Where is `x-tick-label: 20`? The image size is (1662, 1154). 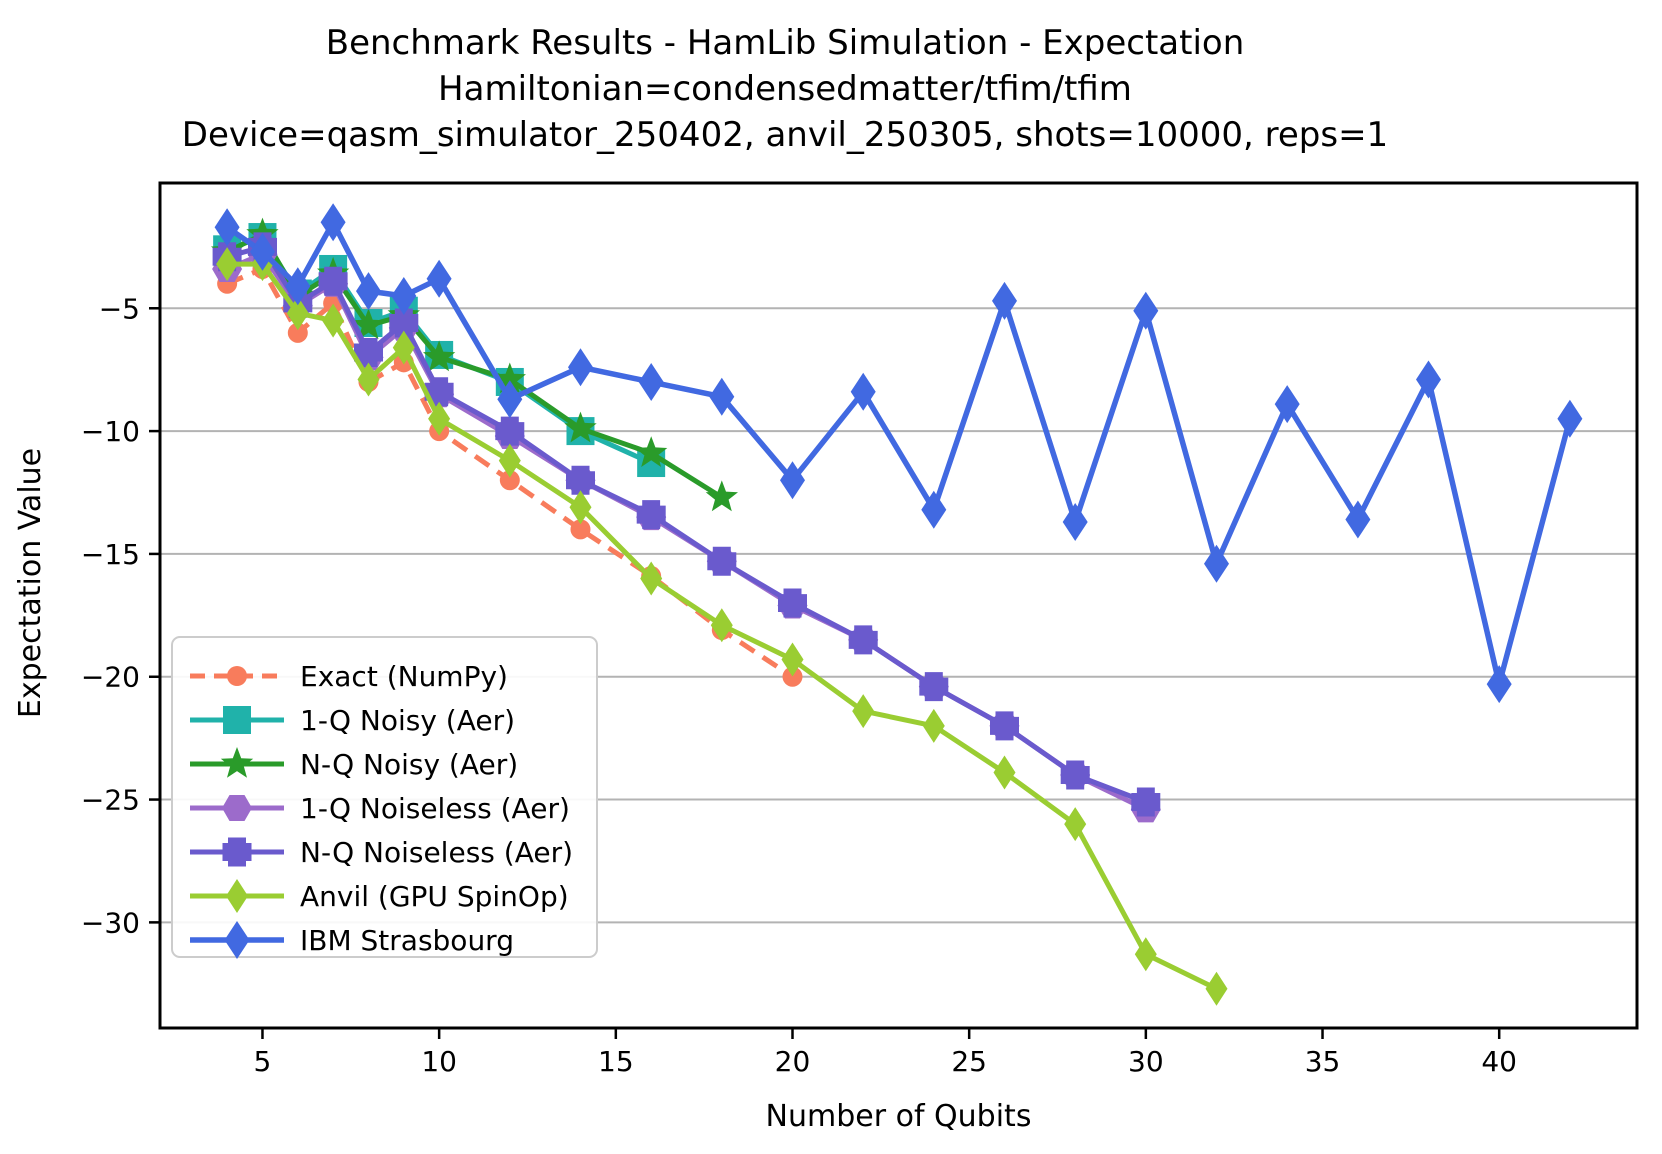 x-tick-label: 20 is located at coordinates (793, 1061).